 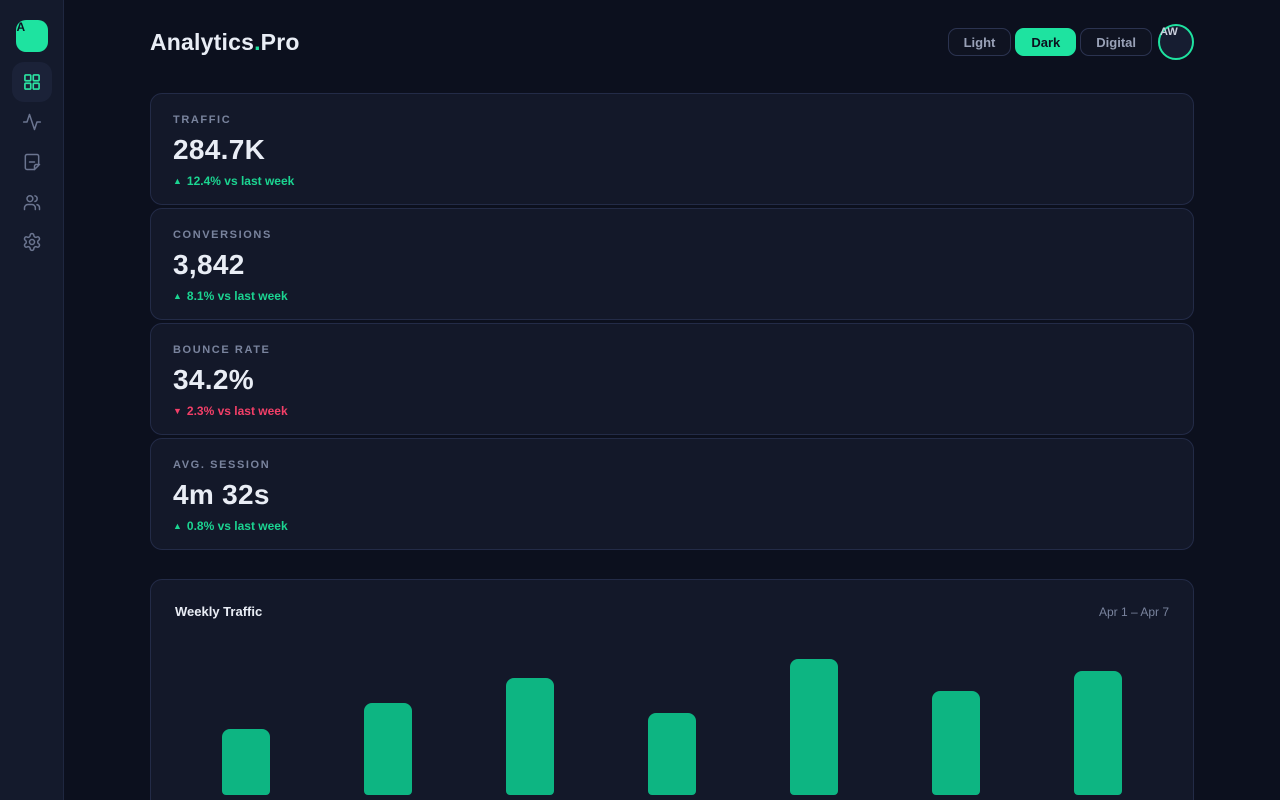 I want to click on activity-icon, so click(x=31, y=122).